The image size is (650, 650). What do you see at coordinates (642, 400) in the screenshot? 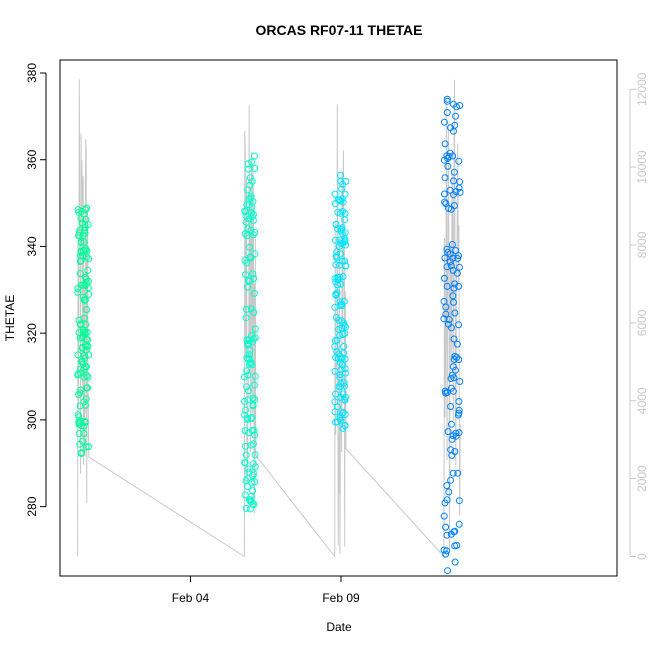
I see `y-right-tick-label: 4000` at bounding box center [642, 400].